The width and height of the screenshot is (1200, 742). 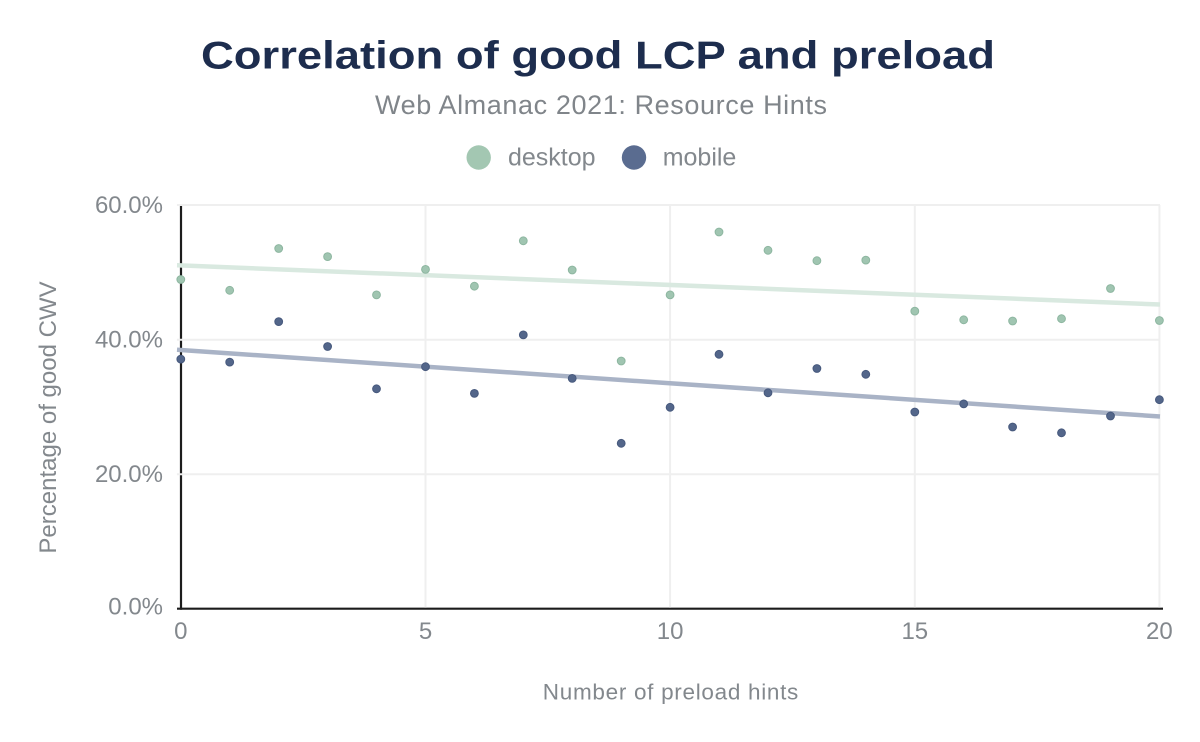 What do you see at coordinates (670, 631) in the screenshot?
I see `svg-text: 10` at bounding box center [670, 631].